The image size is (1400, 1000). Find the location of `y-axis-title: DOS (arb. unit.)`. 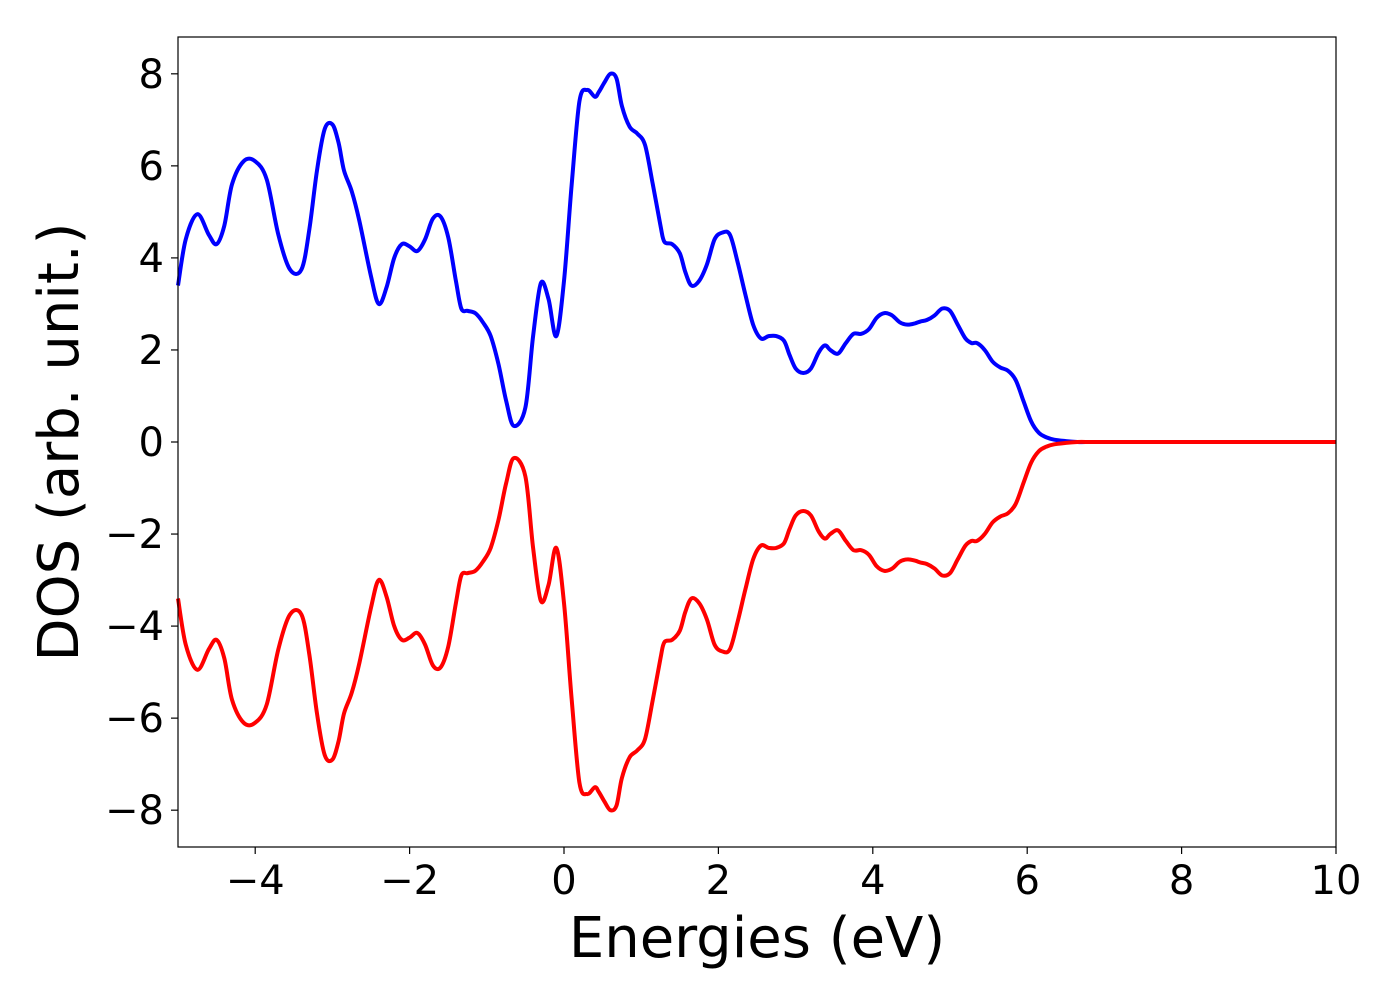

y-axis-title: DOS (arb. unit.) is located at coordinates (59, 441).